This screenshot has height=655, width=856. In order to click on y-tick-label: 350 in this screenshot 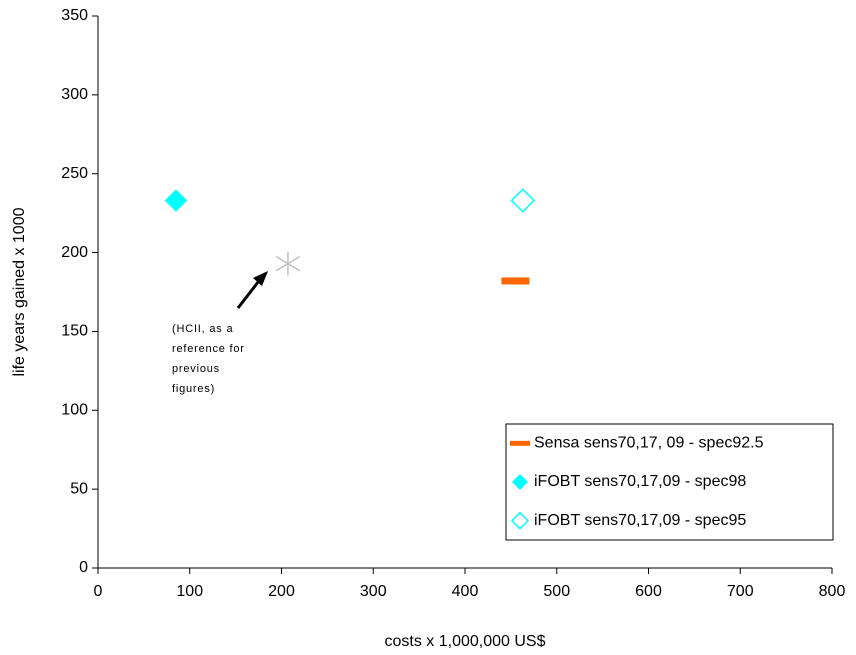, I will do `click(74, 15)`.